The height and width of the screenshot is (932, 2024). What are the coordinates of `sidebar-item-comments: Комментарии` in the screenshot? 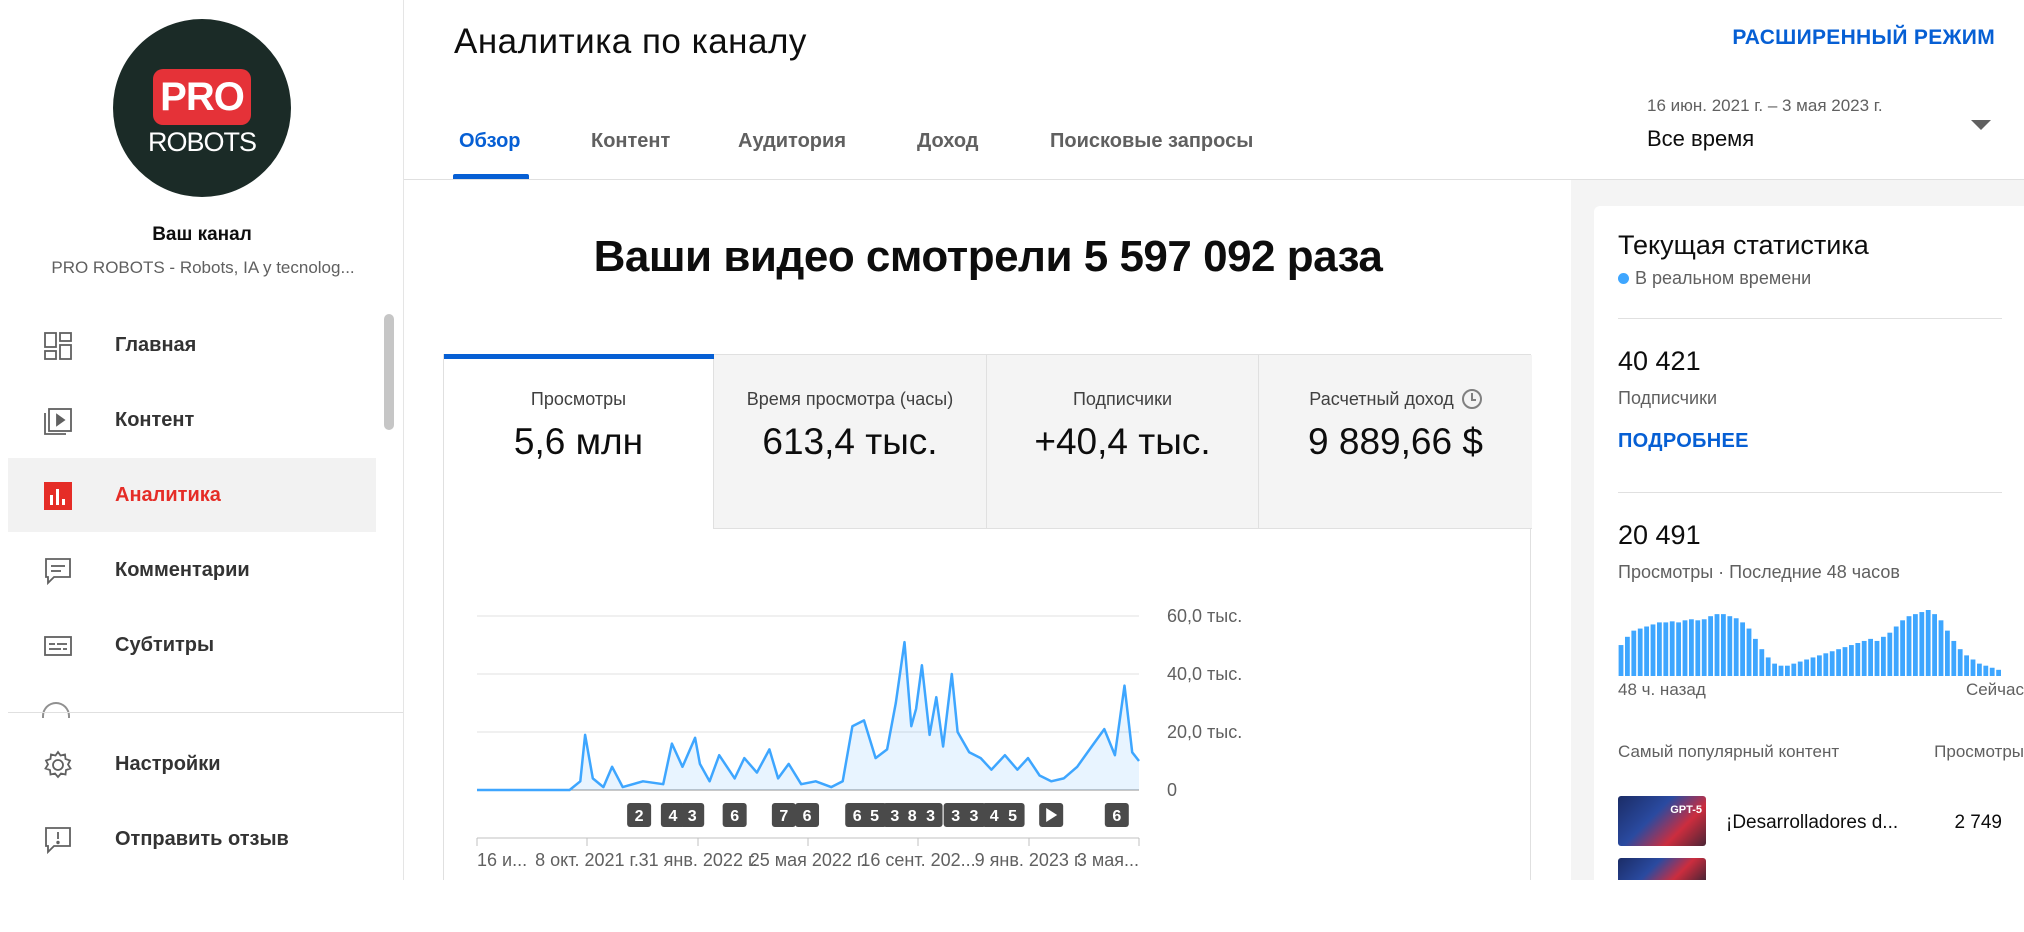 It's located at (192, 570).